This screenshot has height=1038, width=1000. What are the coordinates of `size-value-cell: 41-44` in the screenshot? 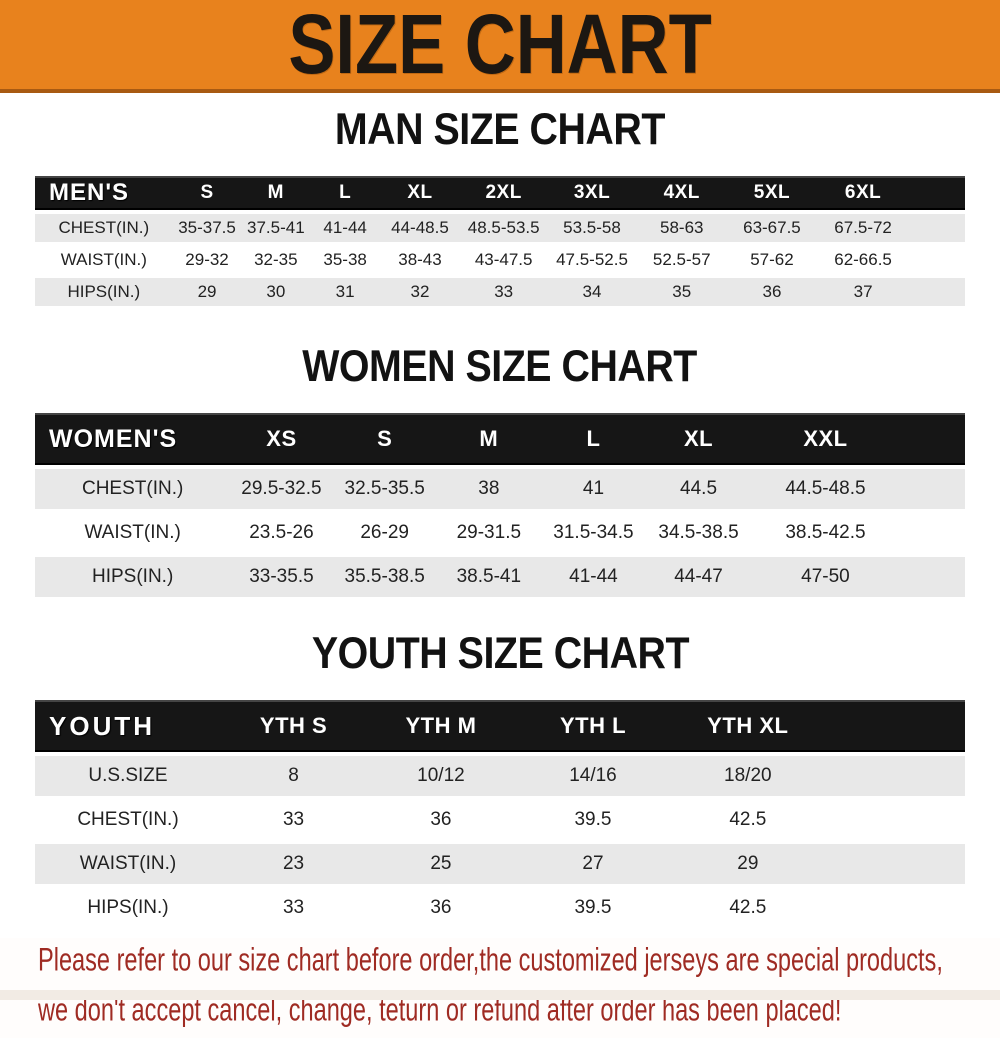 It's located at (345, 227).